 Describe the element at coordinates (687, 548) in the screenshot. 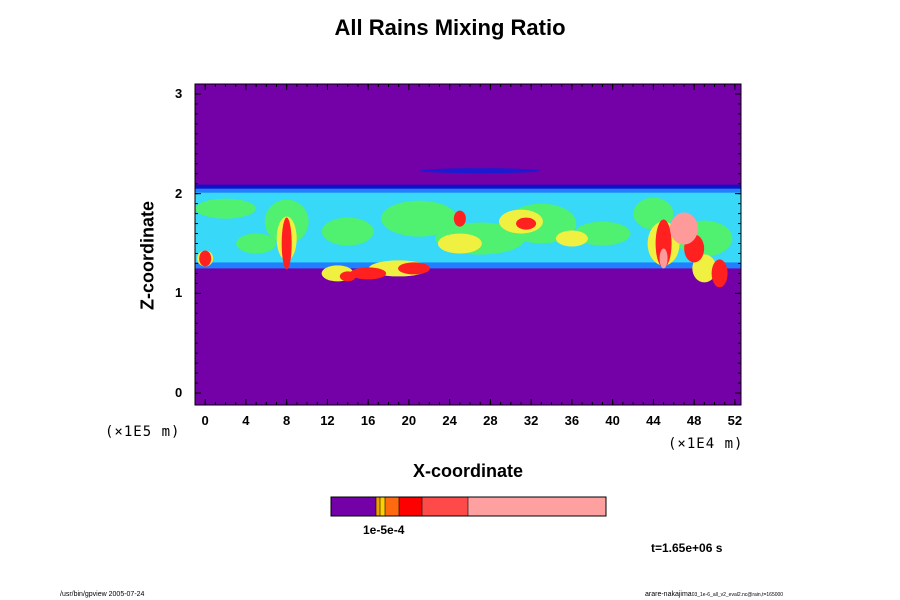

I see `time-label: t=1.65e+06 s` at that location.